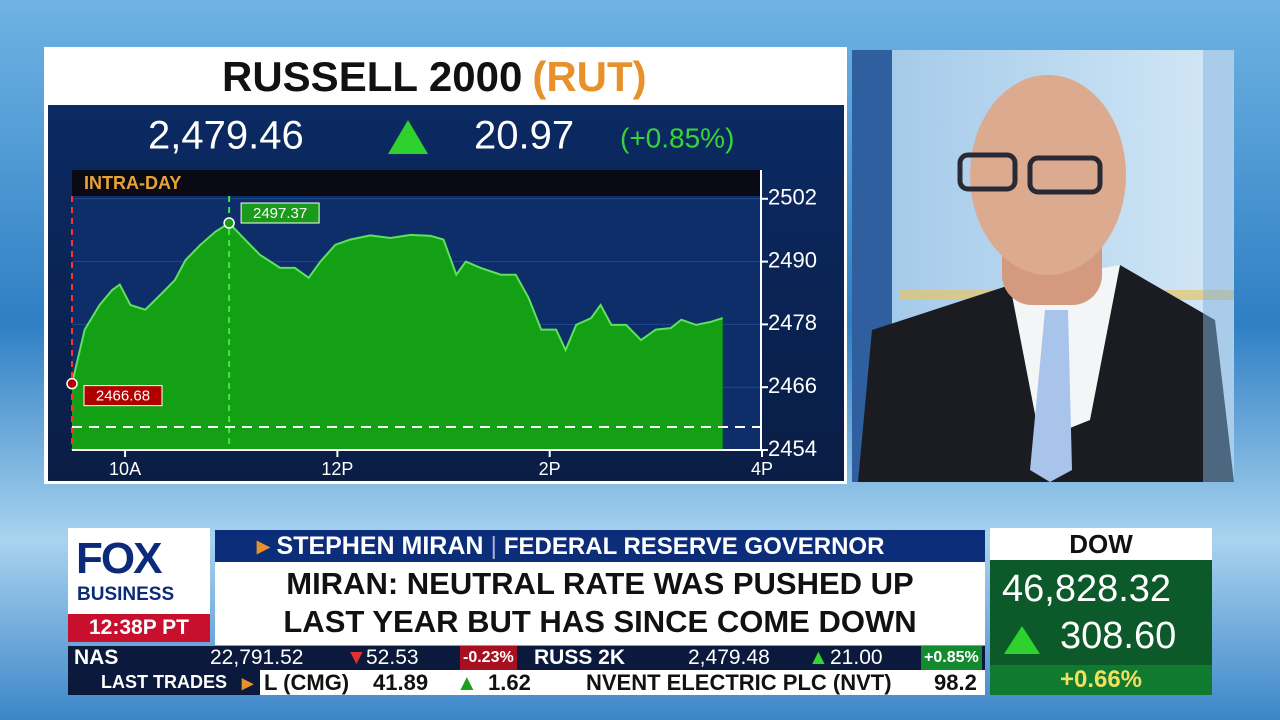  I want to click on guest-name: STEPHEN MIRAN, so click(380, 546).